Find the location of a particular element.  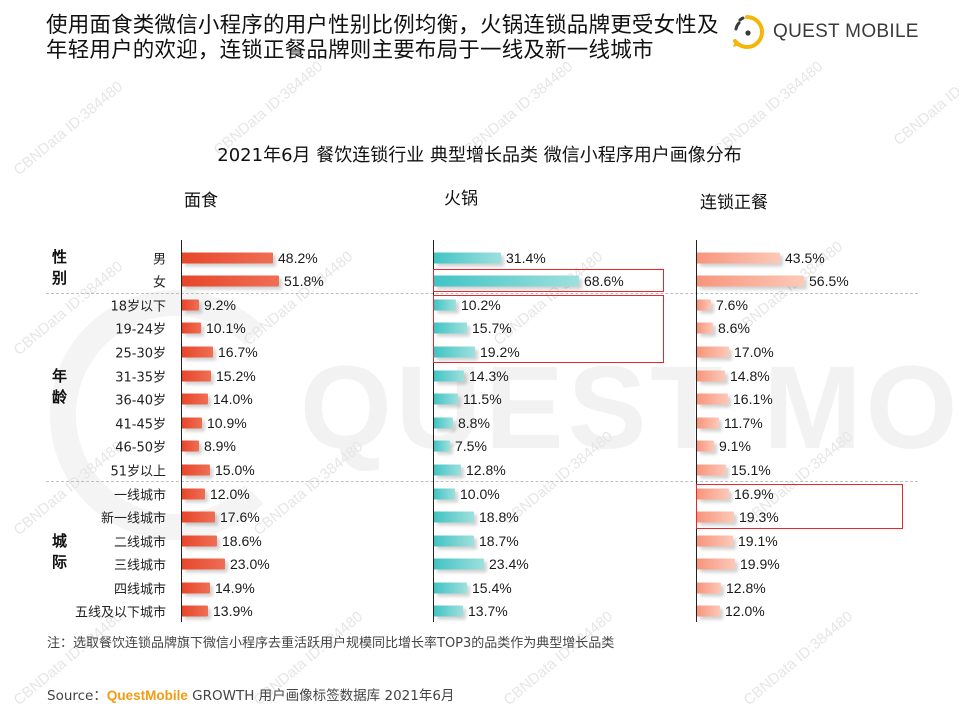

value-label-hotpot: 10.2% is located at coordinates (481, 305).